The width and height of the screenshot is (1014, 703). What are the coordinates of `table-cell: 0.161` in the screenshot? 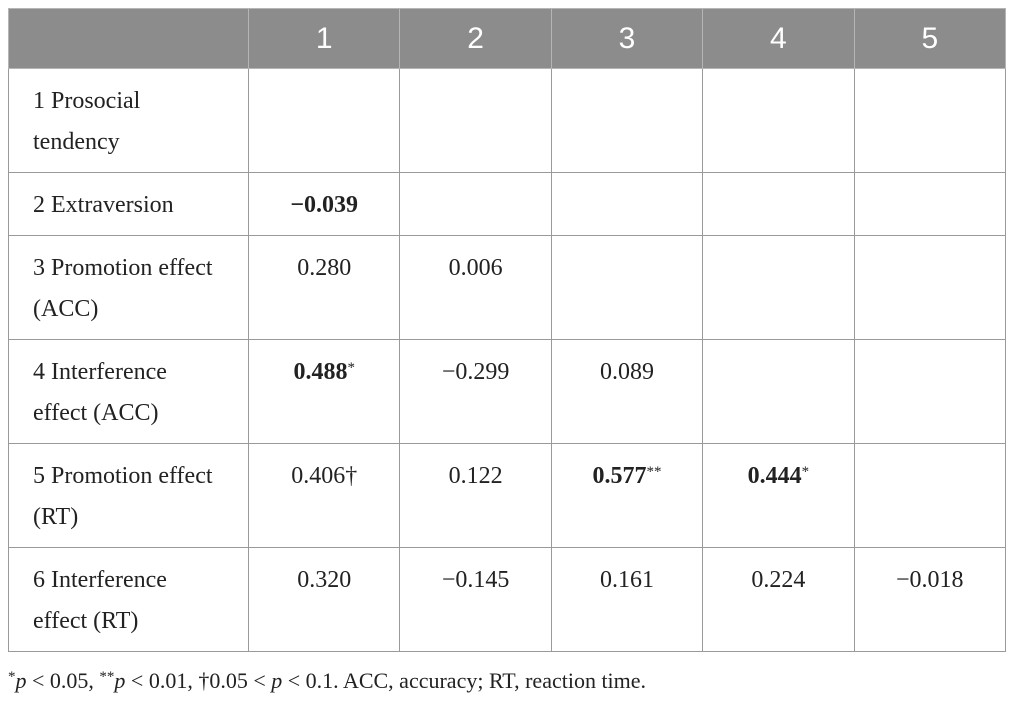 It's located at (627, 599).